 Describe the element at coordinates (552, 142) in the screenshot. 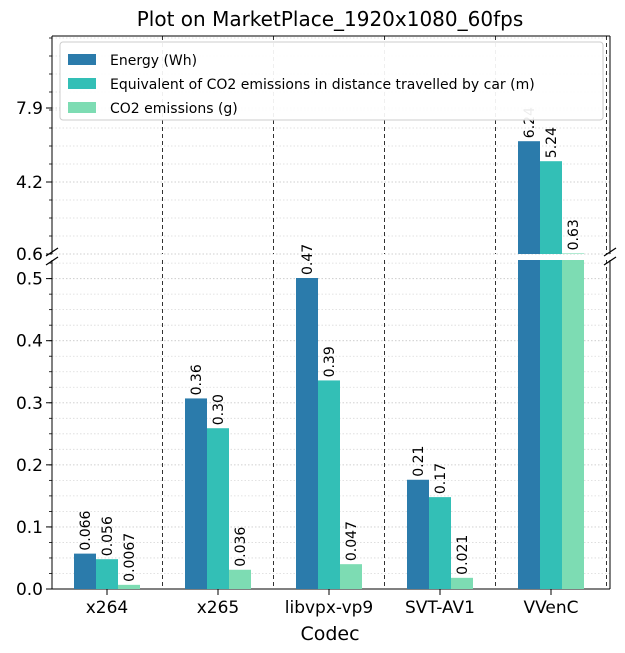

I see `data-label: 5.24` at that location.